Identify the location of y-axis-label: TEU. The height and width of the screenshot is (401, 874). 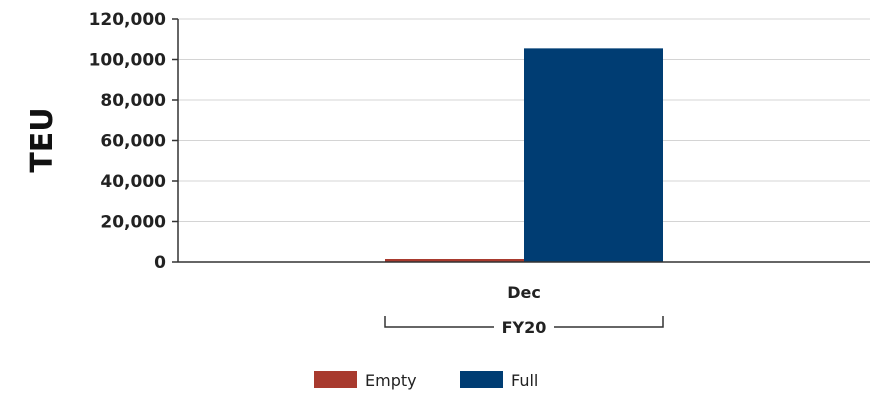
(42, 139).